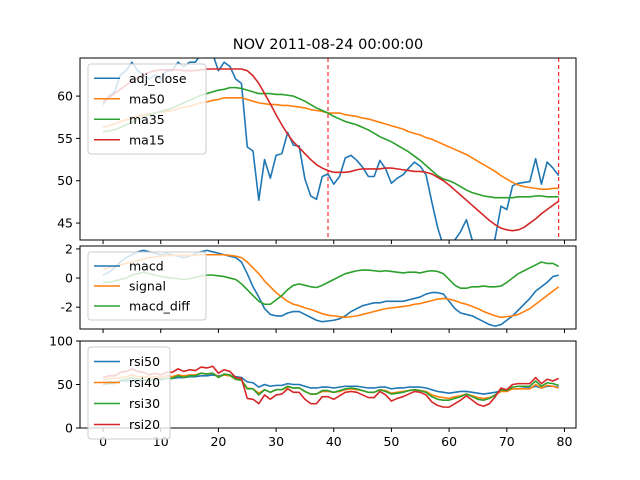 This screenshot has width=640, height=480. I want to click on y-tick-label: 60, so click(65, 96).